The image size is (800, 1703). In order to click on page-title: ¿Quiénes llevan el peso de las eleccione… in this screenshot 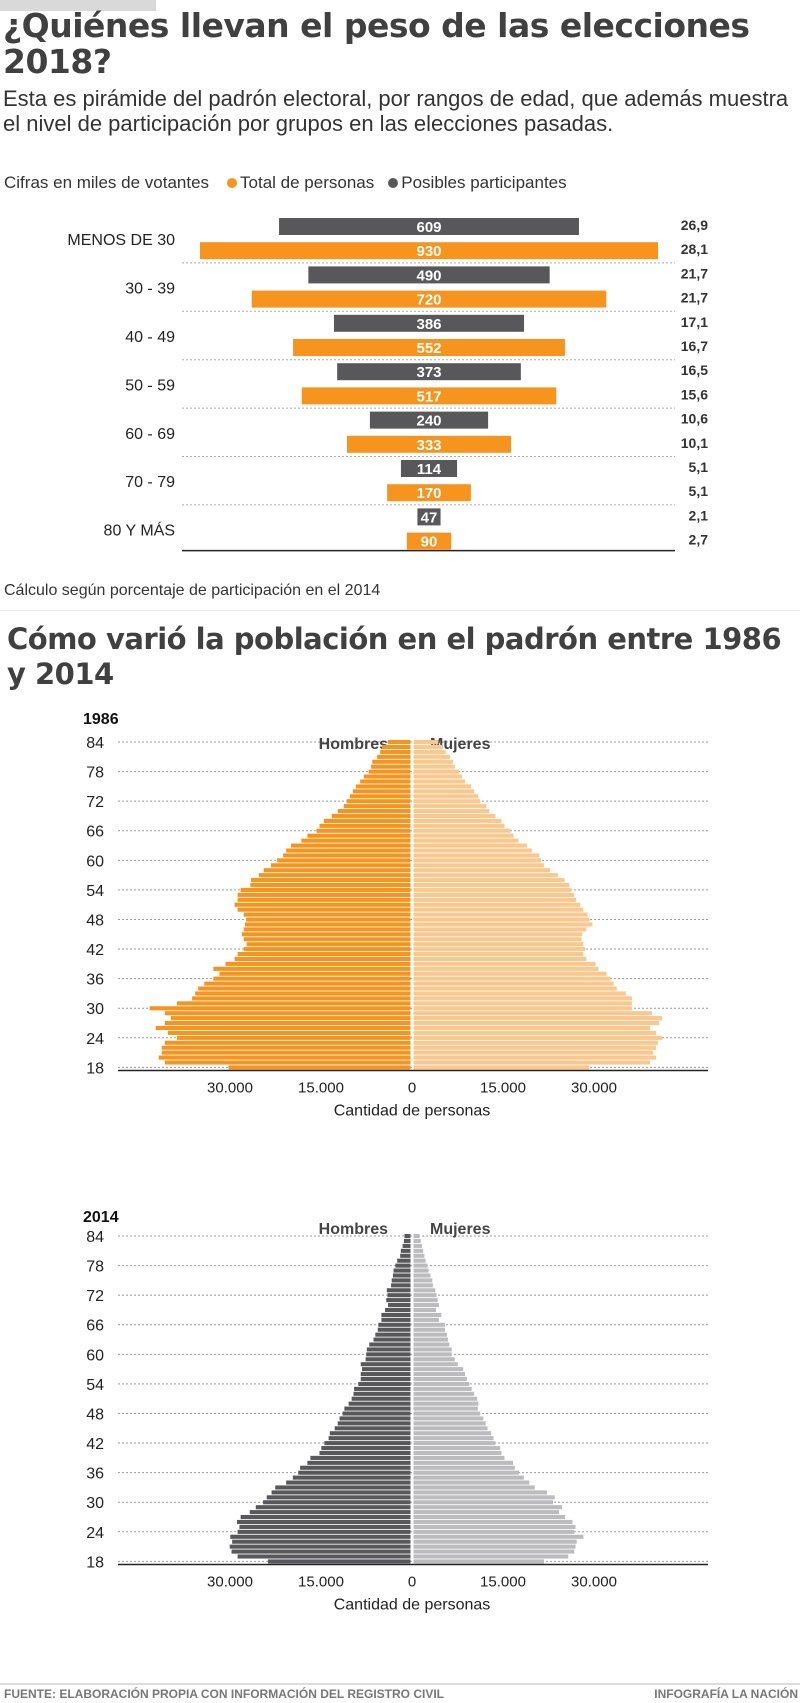, I will do `click(376, 43)`.